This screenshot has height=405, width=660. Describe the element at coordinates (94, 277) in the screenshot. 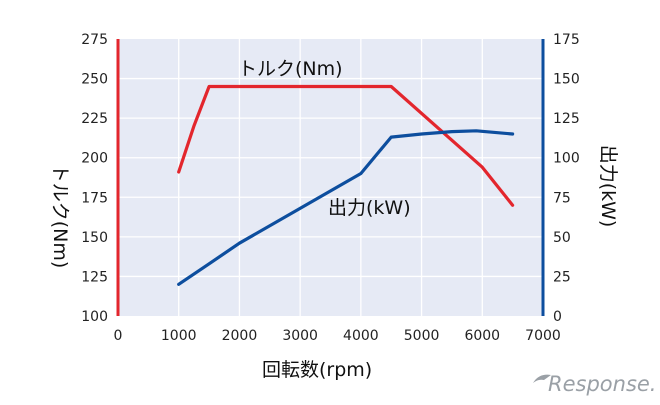

I see `y-left-tick-label: 125` at that location.